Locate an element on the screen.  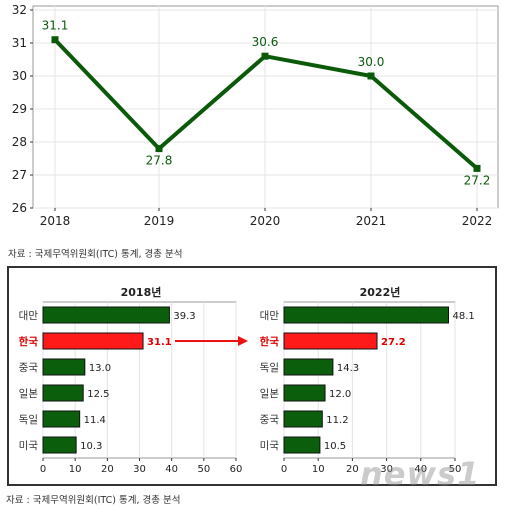
y-tick-label: 30 is located at coordinates (19, 76).